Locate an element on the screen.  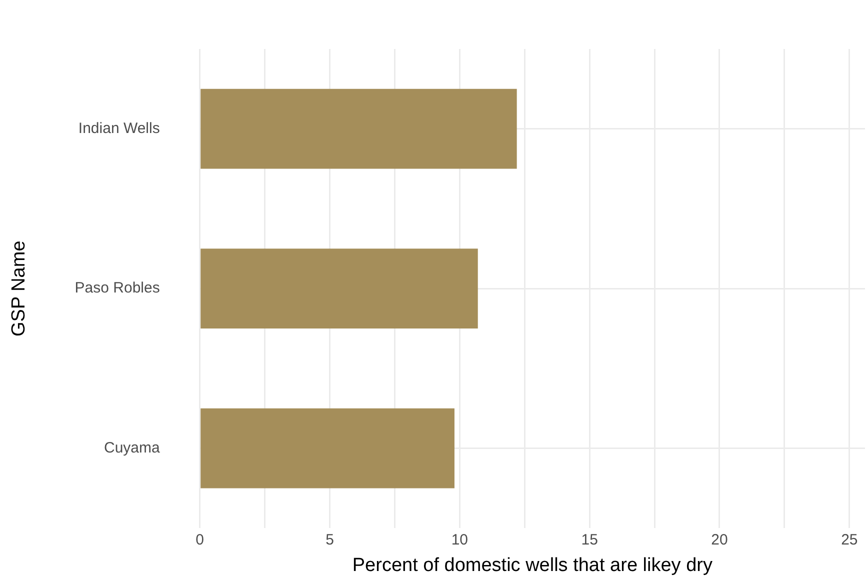
x-axis-title: Percent of domestic wells that are likey dry is located at coordinates (532, 565).